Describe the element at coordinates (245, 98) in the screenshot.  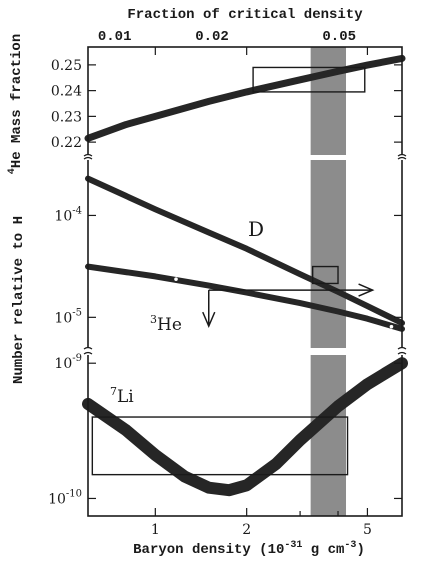
I see `helium-4-curve-main` at that location.